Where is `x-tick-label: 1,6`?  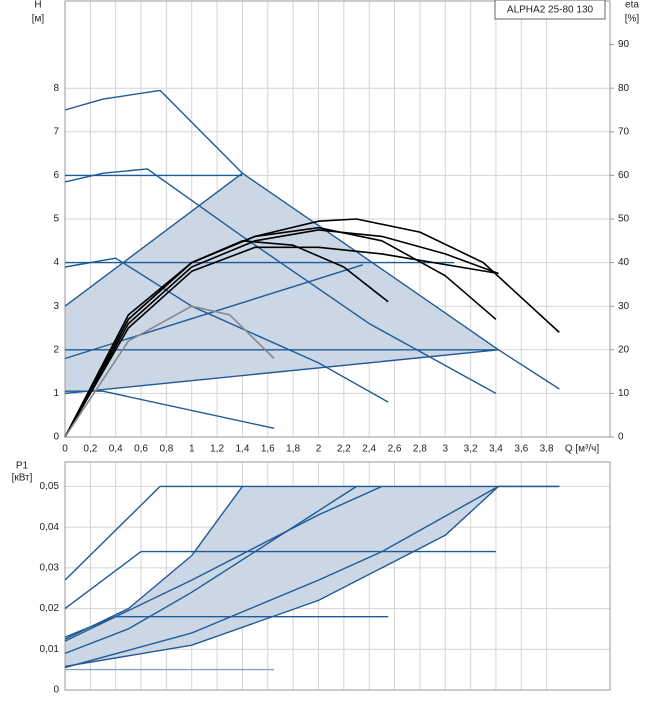 x-tick-label: 1,6 is located at coordinates (268, 449).